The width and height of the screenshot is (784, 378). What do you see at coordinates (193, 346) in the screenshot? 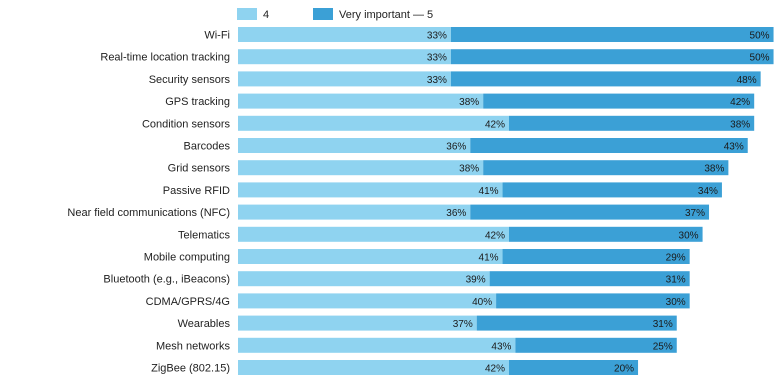
I see `category-label: Mesh networks` at bounding box center [193, 346].